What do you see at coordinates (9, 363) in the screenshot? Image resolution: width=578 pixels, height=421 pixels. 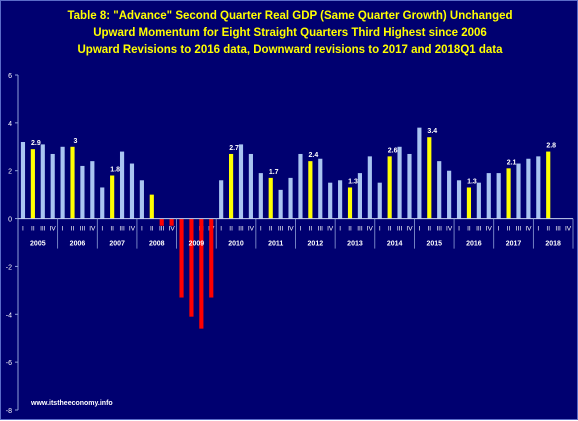 I see `y-tick-label: -6` at bounding box center [9, 363].